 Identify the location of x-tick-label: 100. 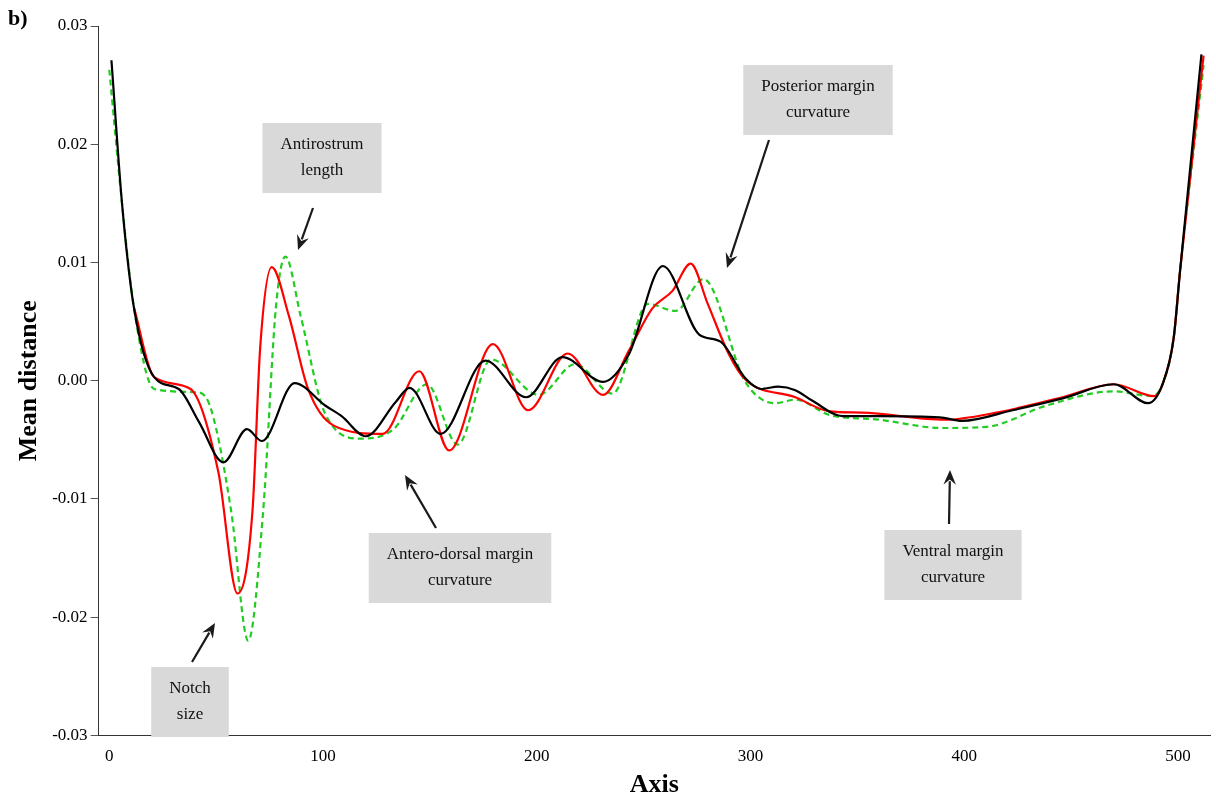
(323, 756).